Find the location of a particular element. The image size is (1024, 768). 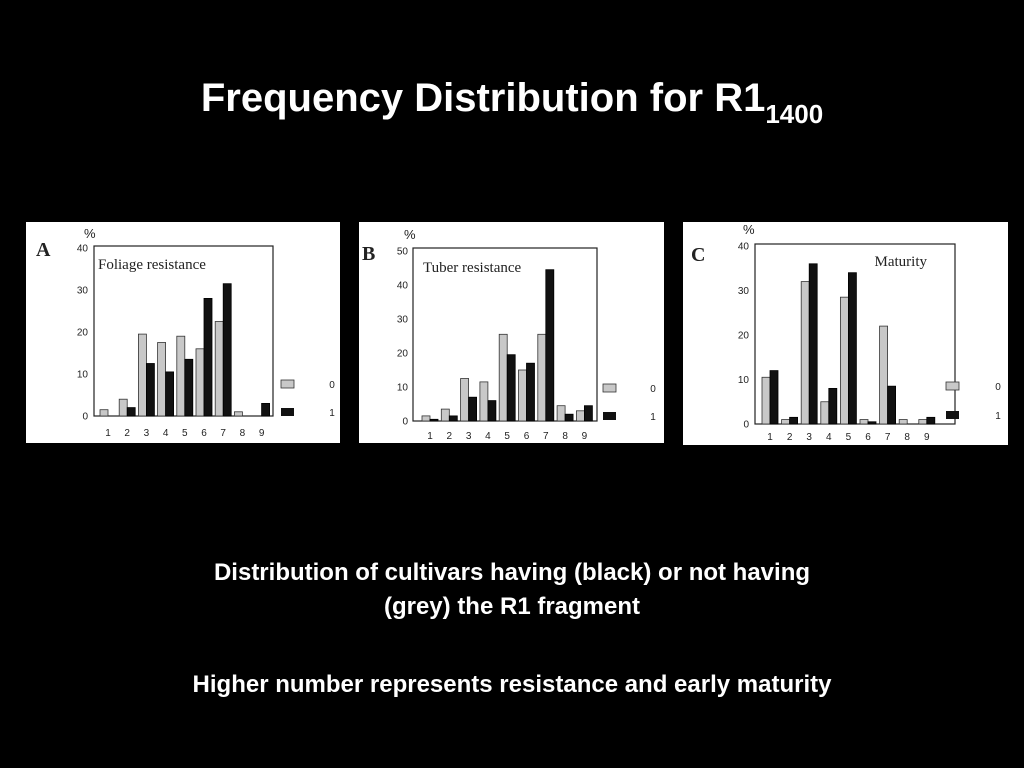

chart-panel-c: C Maturity% 0 10 20 30 40 1 2 3 4 5 6 7 8 9 0 1 is located at coordinates (845, 333).